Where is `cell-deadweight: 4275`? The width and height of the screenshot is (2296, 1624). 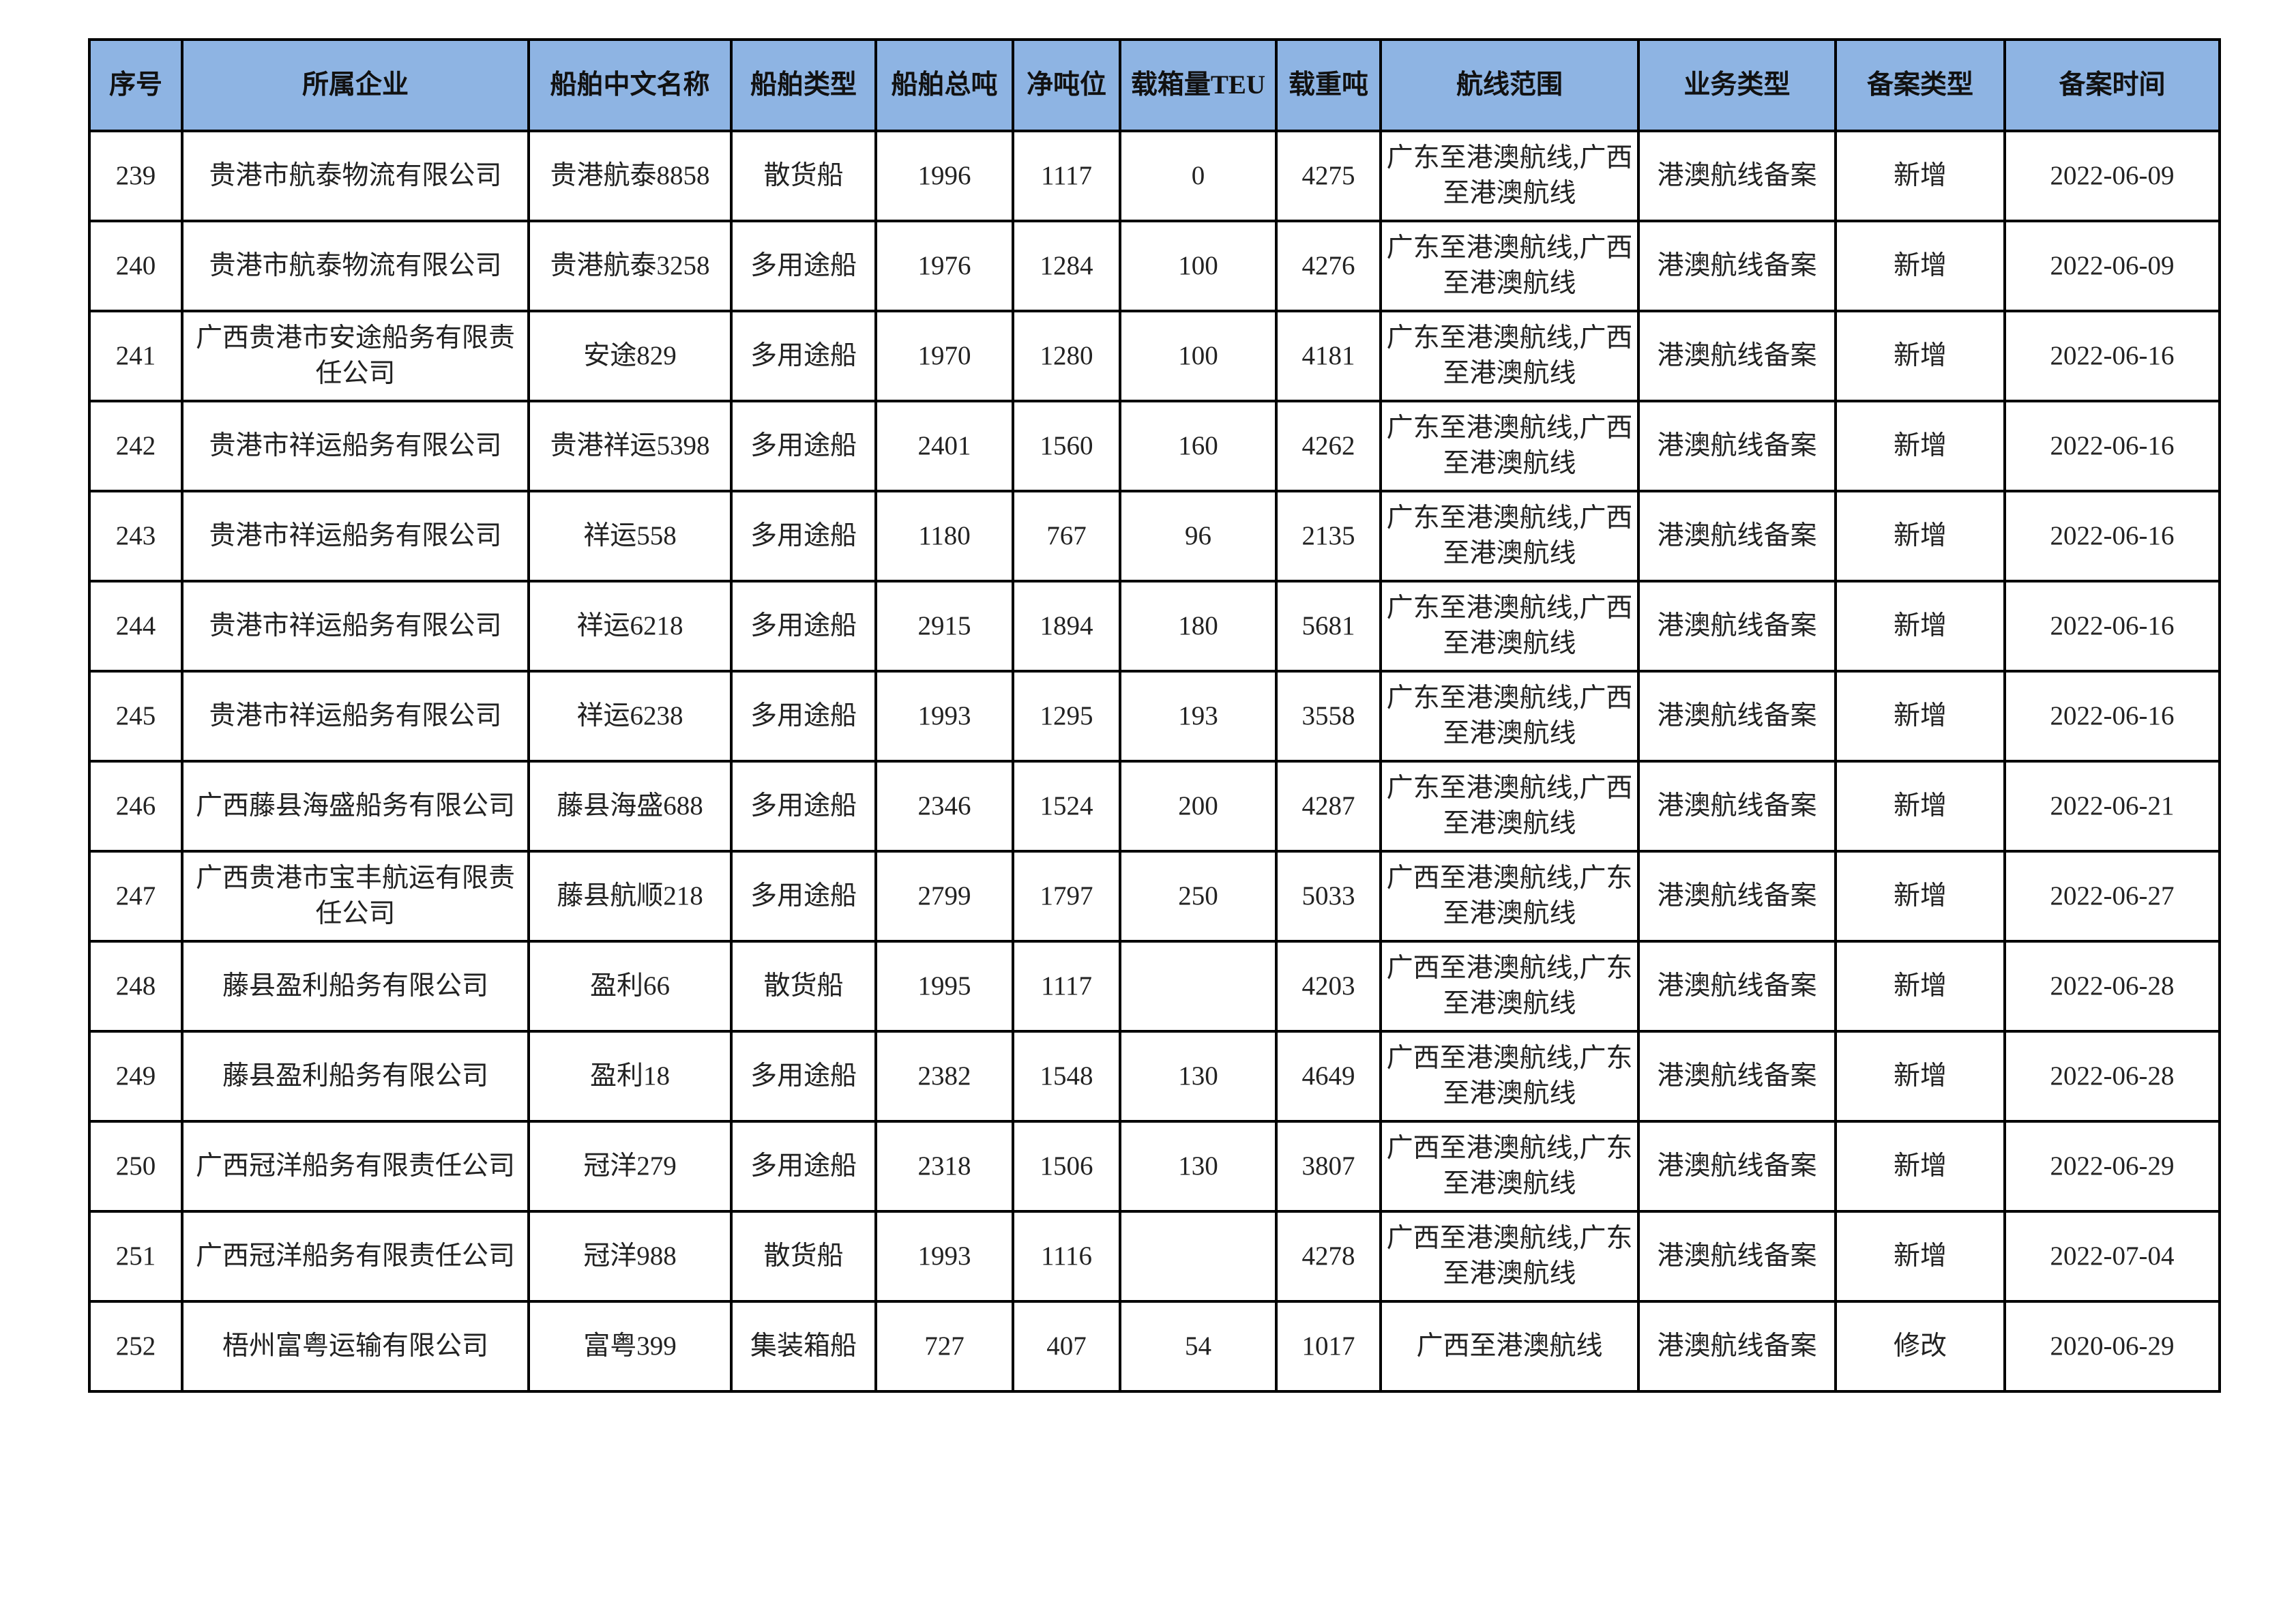
cell-deadweight: 4275 is located at coordinates (1328, 176).